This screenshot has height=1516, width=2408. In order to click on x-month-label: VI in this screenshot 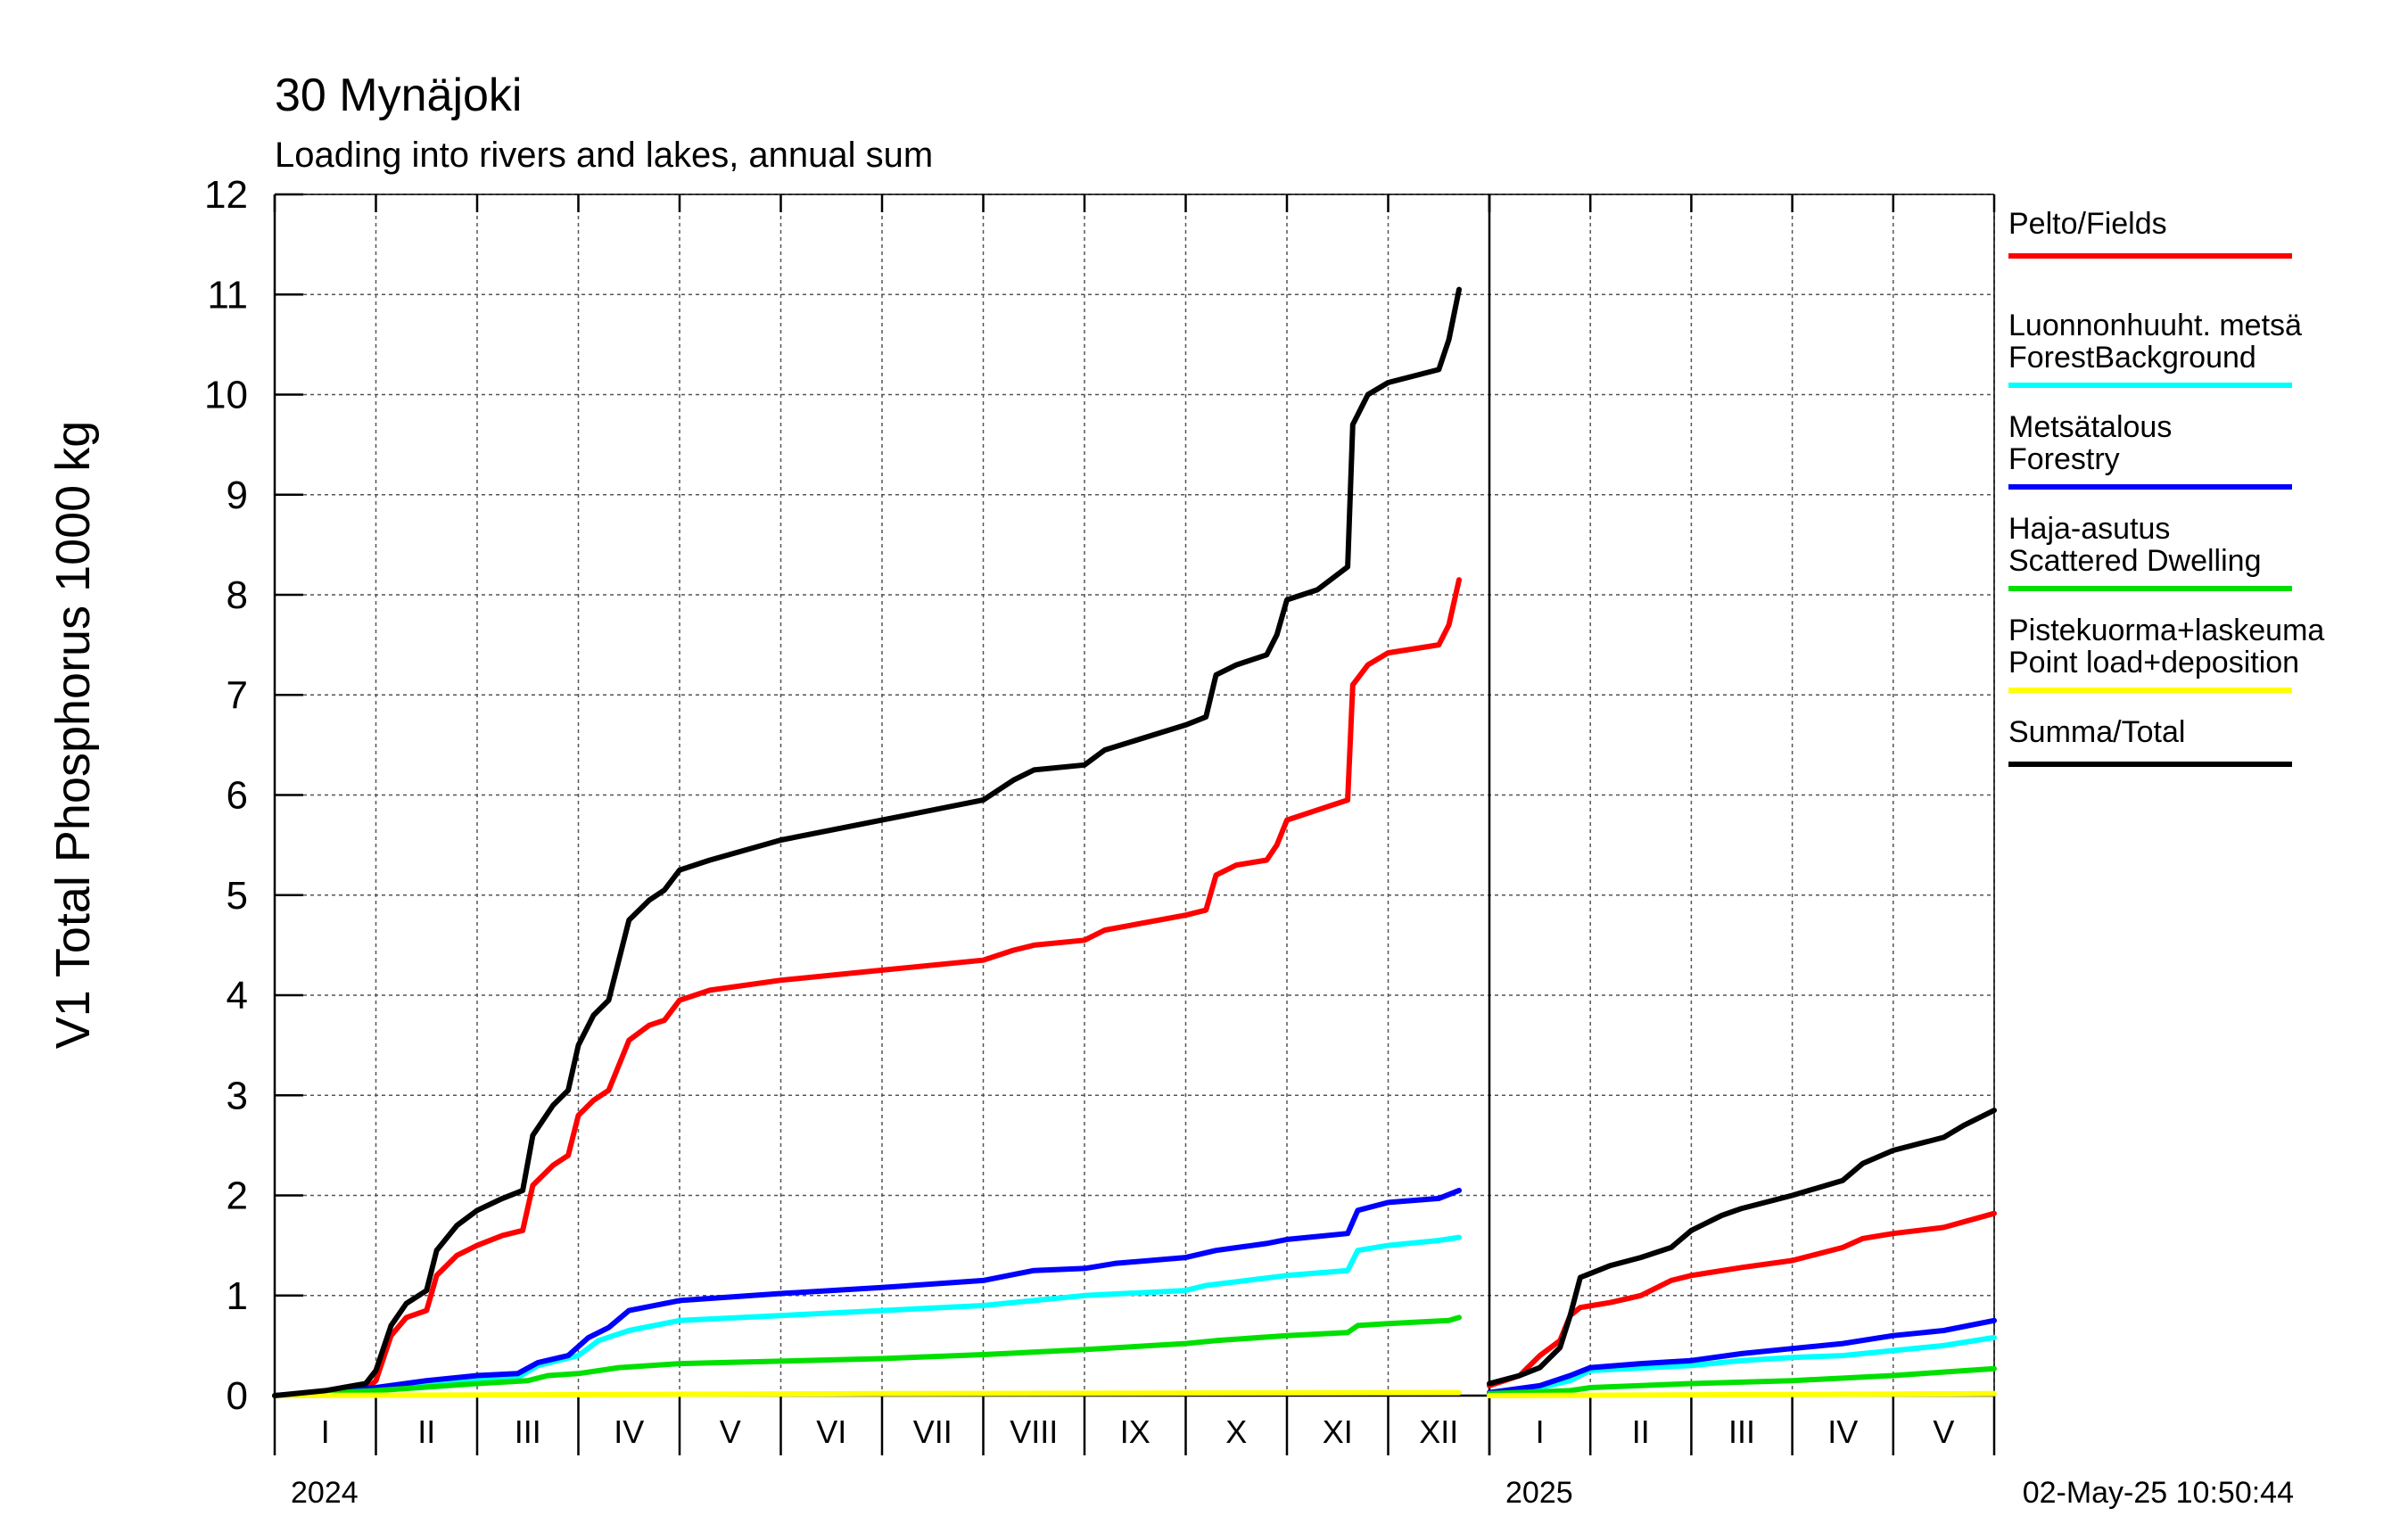, I will do `click(831, 1431)`.